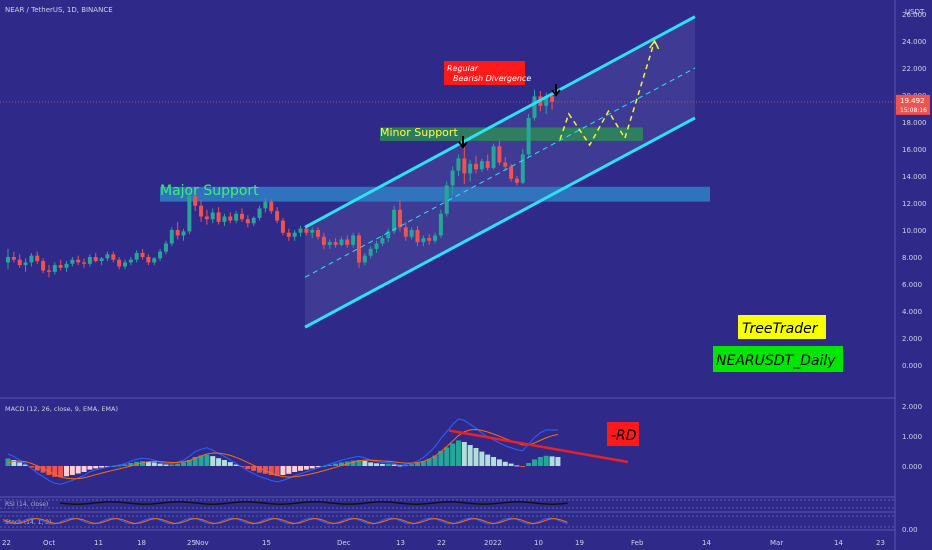  What do you see at coordinates (538, 446) in the screenshot?
I see `rd-trendline` at bounding box center [538, 446].